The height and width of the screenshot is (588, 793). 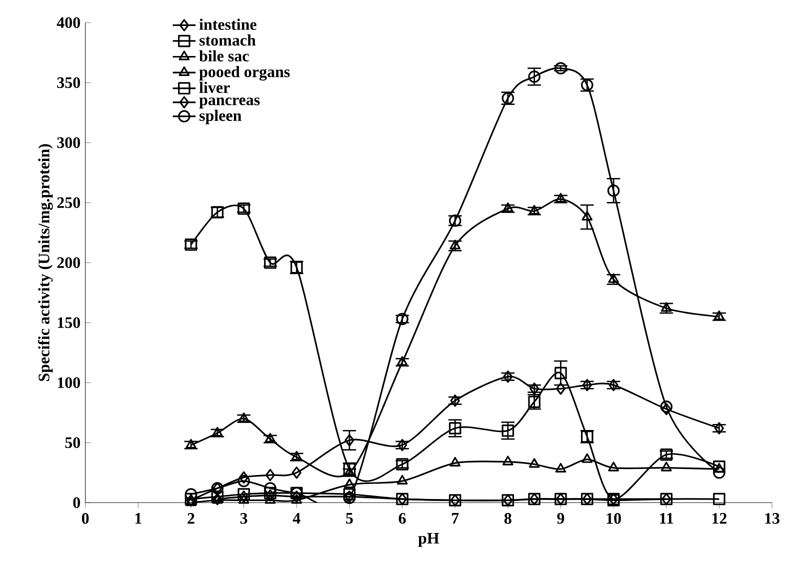 What do you see at coordinates (68, 262) in the screenshot?
I see `y-tick-label: 200` at bounding box center [68, 262].